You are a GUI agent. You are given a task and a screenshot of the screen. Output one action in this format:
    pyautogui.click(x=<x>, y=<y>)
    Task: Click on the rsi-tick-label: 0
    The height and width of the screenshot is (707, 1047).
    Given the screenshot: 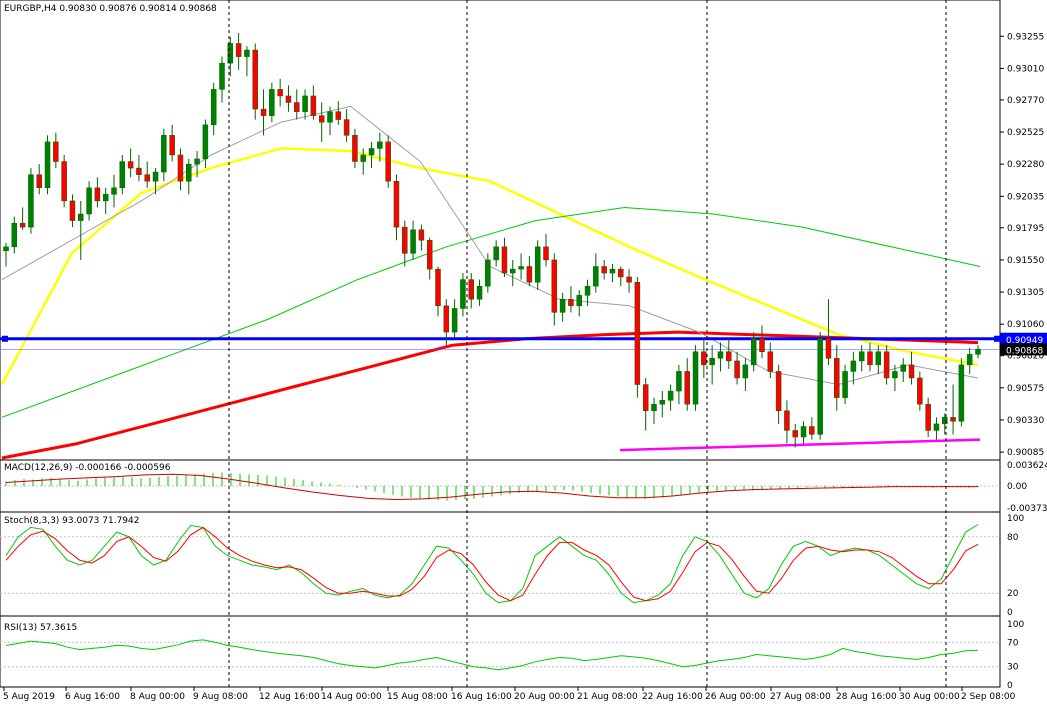 What is the action you would take?
    pyautogui.click(x=1010, y=686)
    